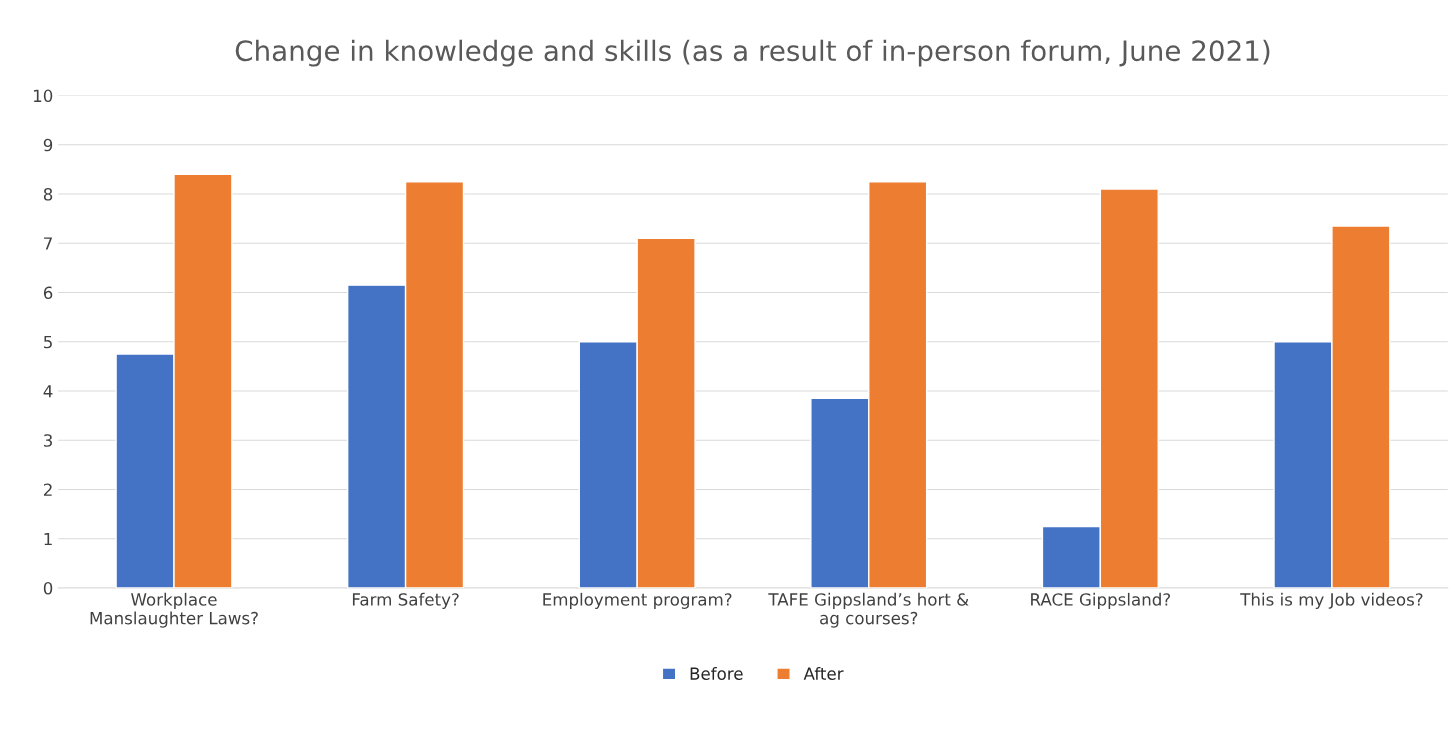  Describe the element at coordinates (868, 610) in the screenshot. I see `x-tick-label: TAFE Gippsland’s hort & ag courses?` at that location.